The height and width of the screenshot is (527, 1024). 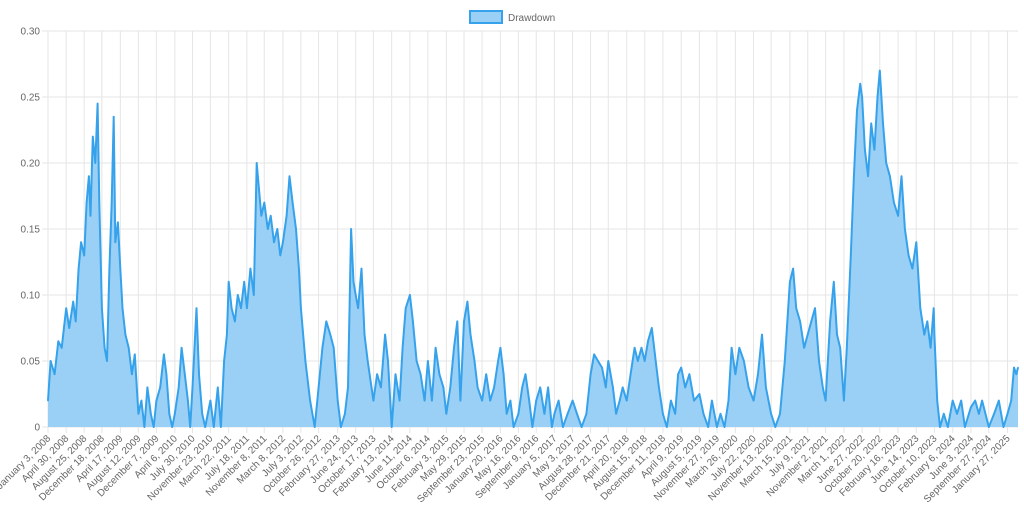 I want to click on legend-swatch, so click(x=486, y=17).